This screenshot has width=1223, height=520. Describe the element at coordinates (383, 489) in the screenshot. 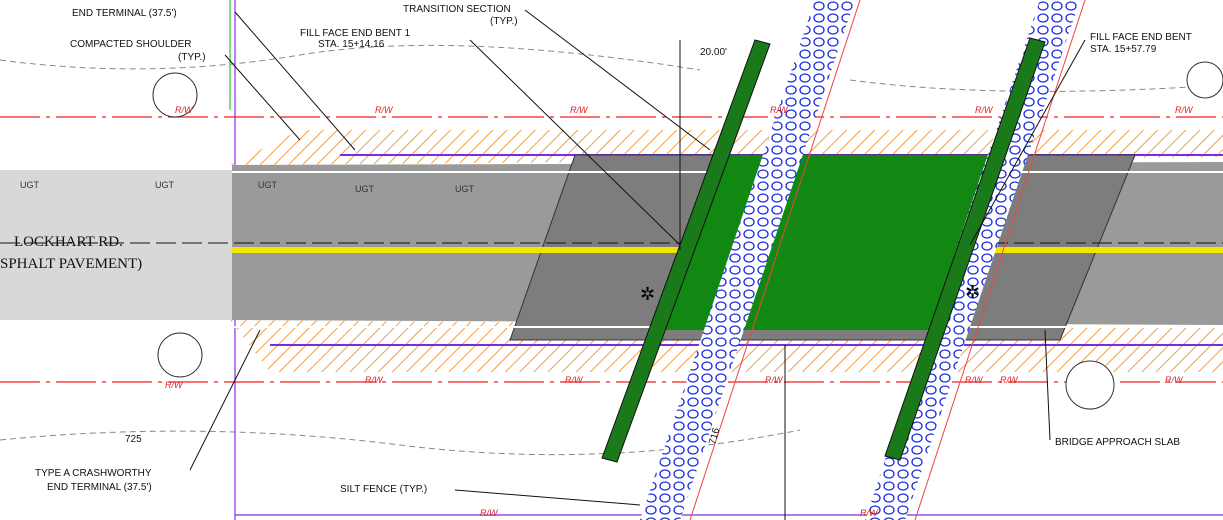

I see `label: SILT FENCE (TYP.)` at that location.